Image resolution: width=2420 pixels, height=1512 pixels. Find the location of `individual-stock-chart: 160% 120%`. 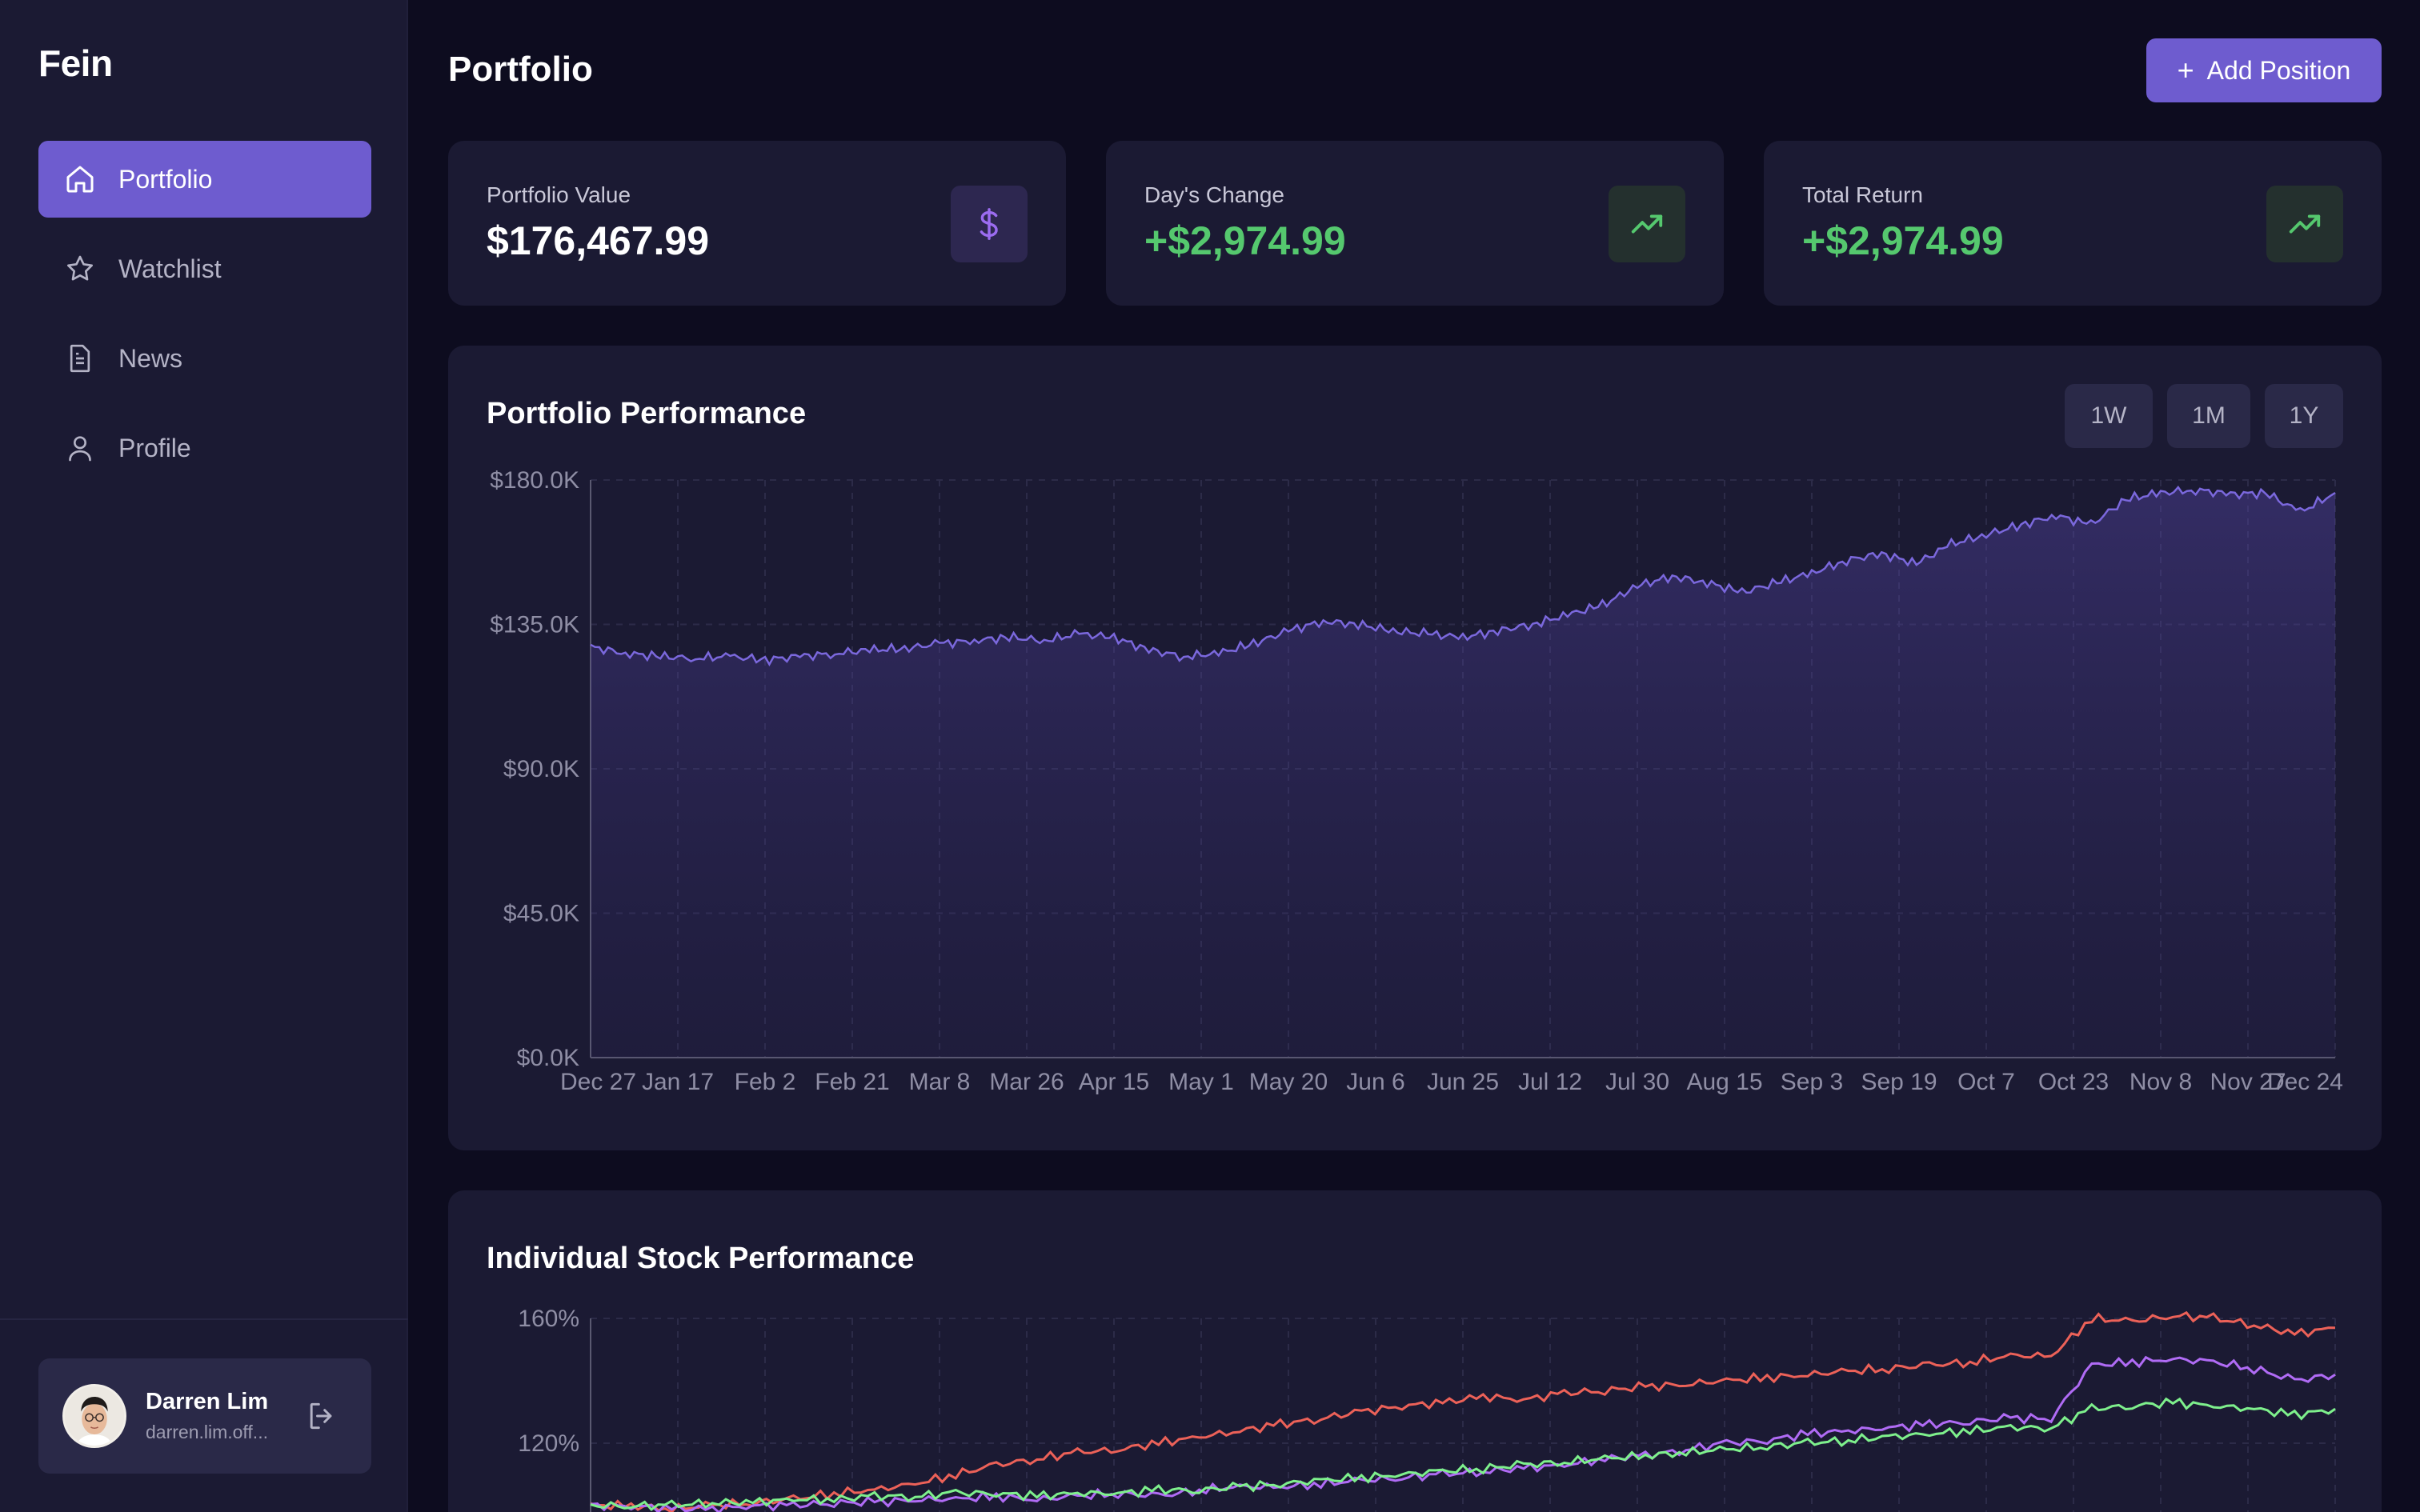

individual-stock-chart: 160% 120% is located at coordinates (1427, 1409).